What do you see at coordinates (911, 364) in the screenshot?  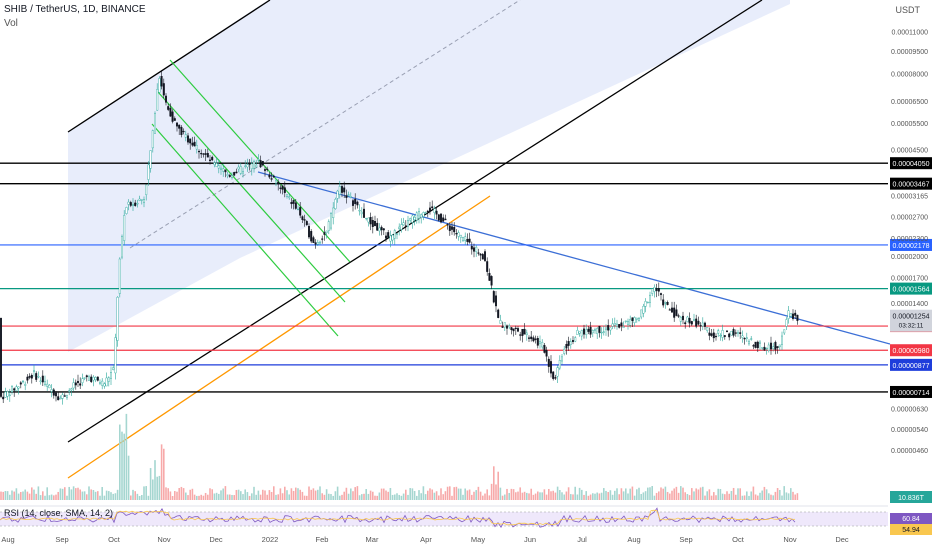 I see `price-level-badge` at bounding box center [911, 364].